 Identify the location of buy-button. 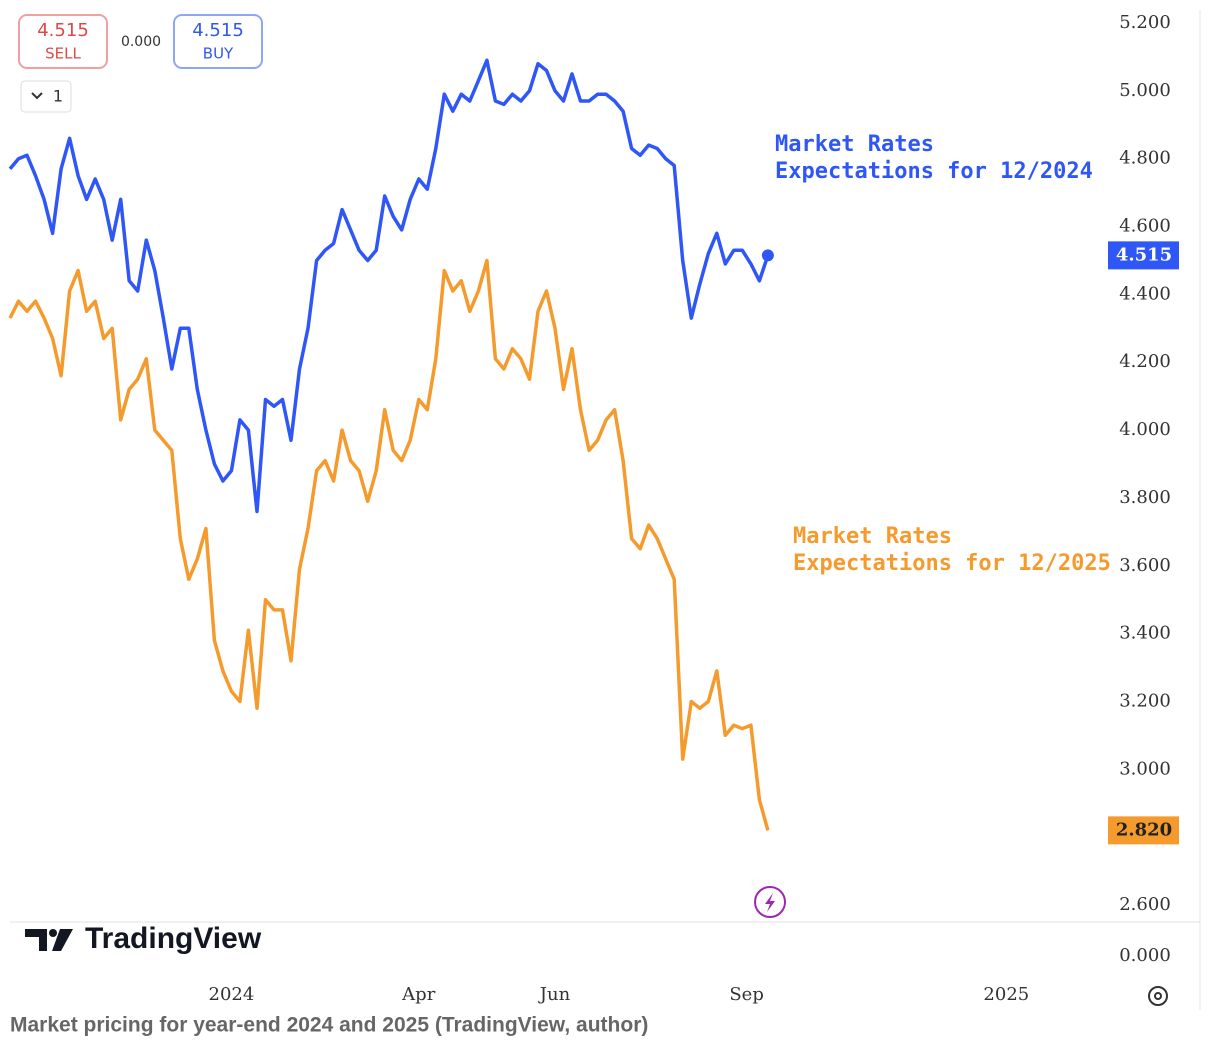
(218, 41).